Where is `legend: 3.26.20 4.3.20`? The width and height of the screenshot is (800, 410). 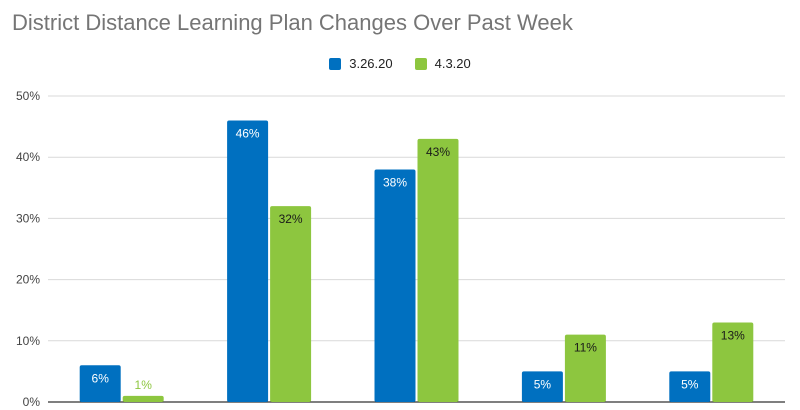
legend: 3.26.20 4.3.20 is located at coordinates (400, 63).